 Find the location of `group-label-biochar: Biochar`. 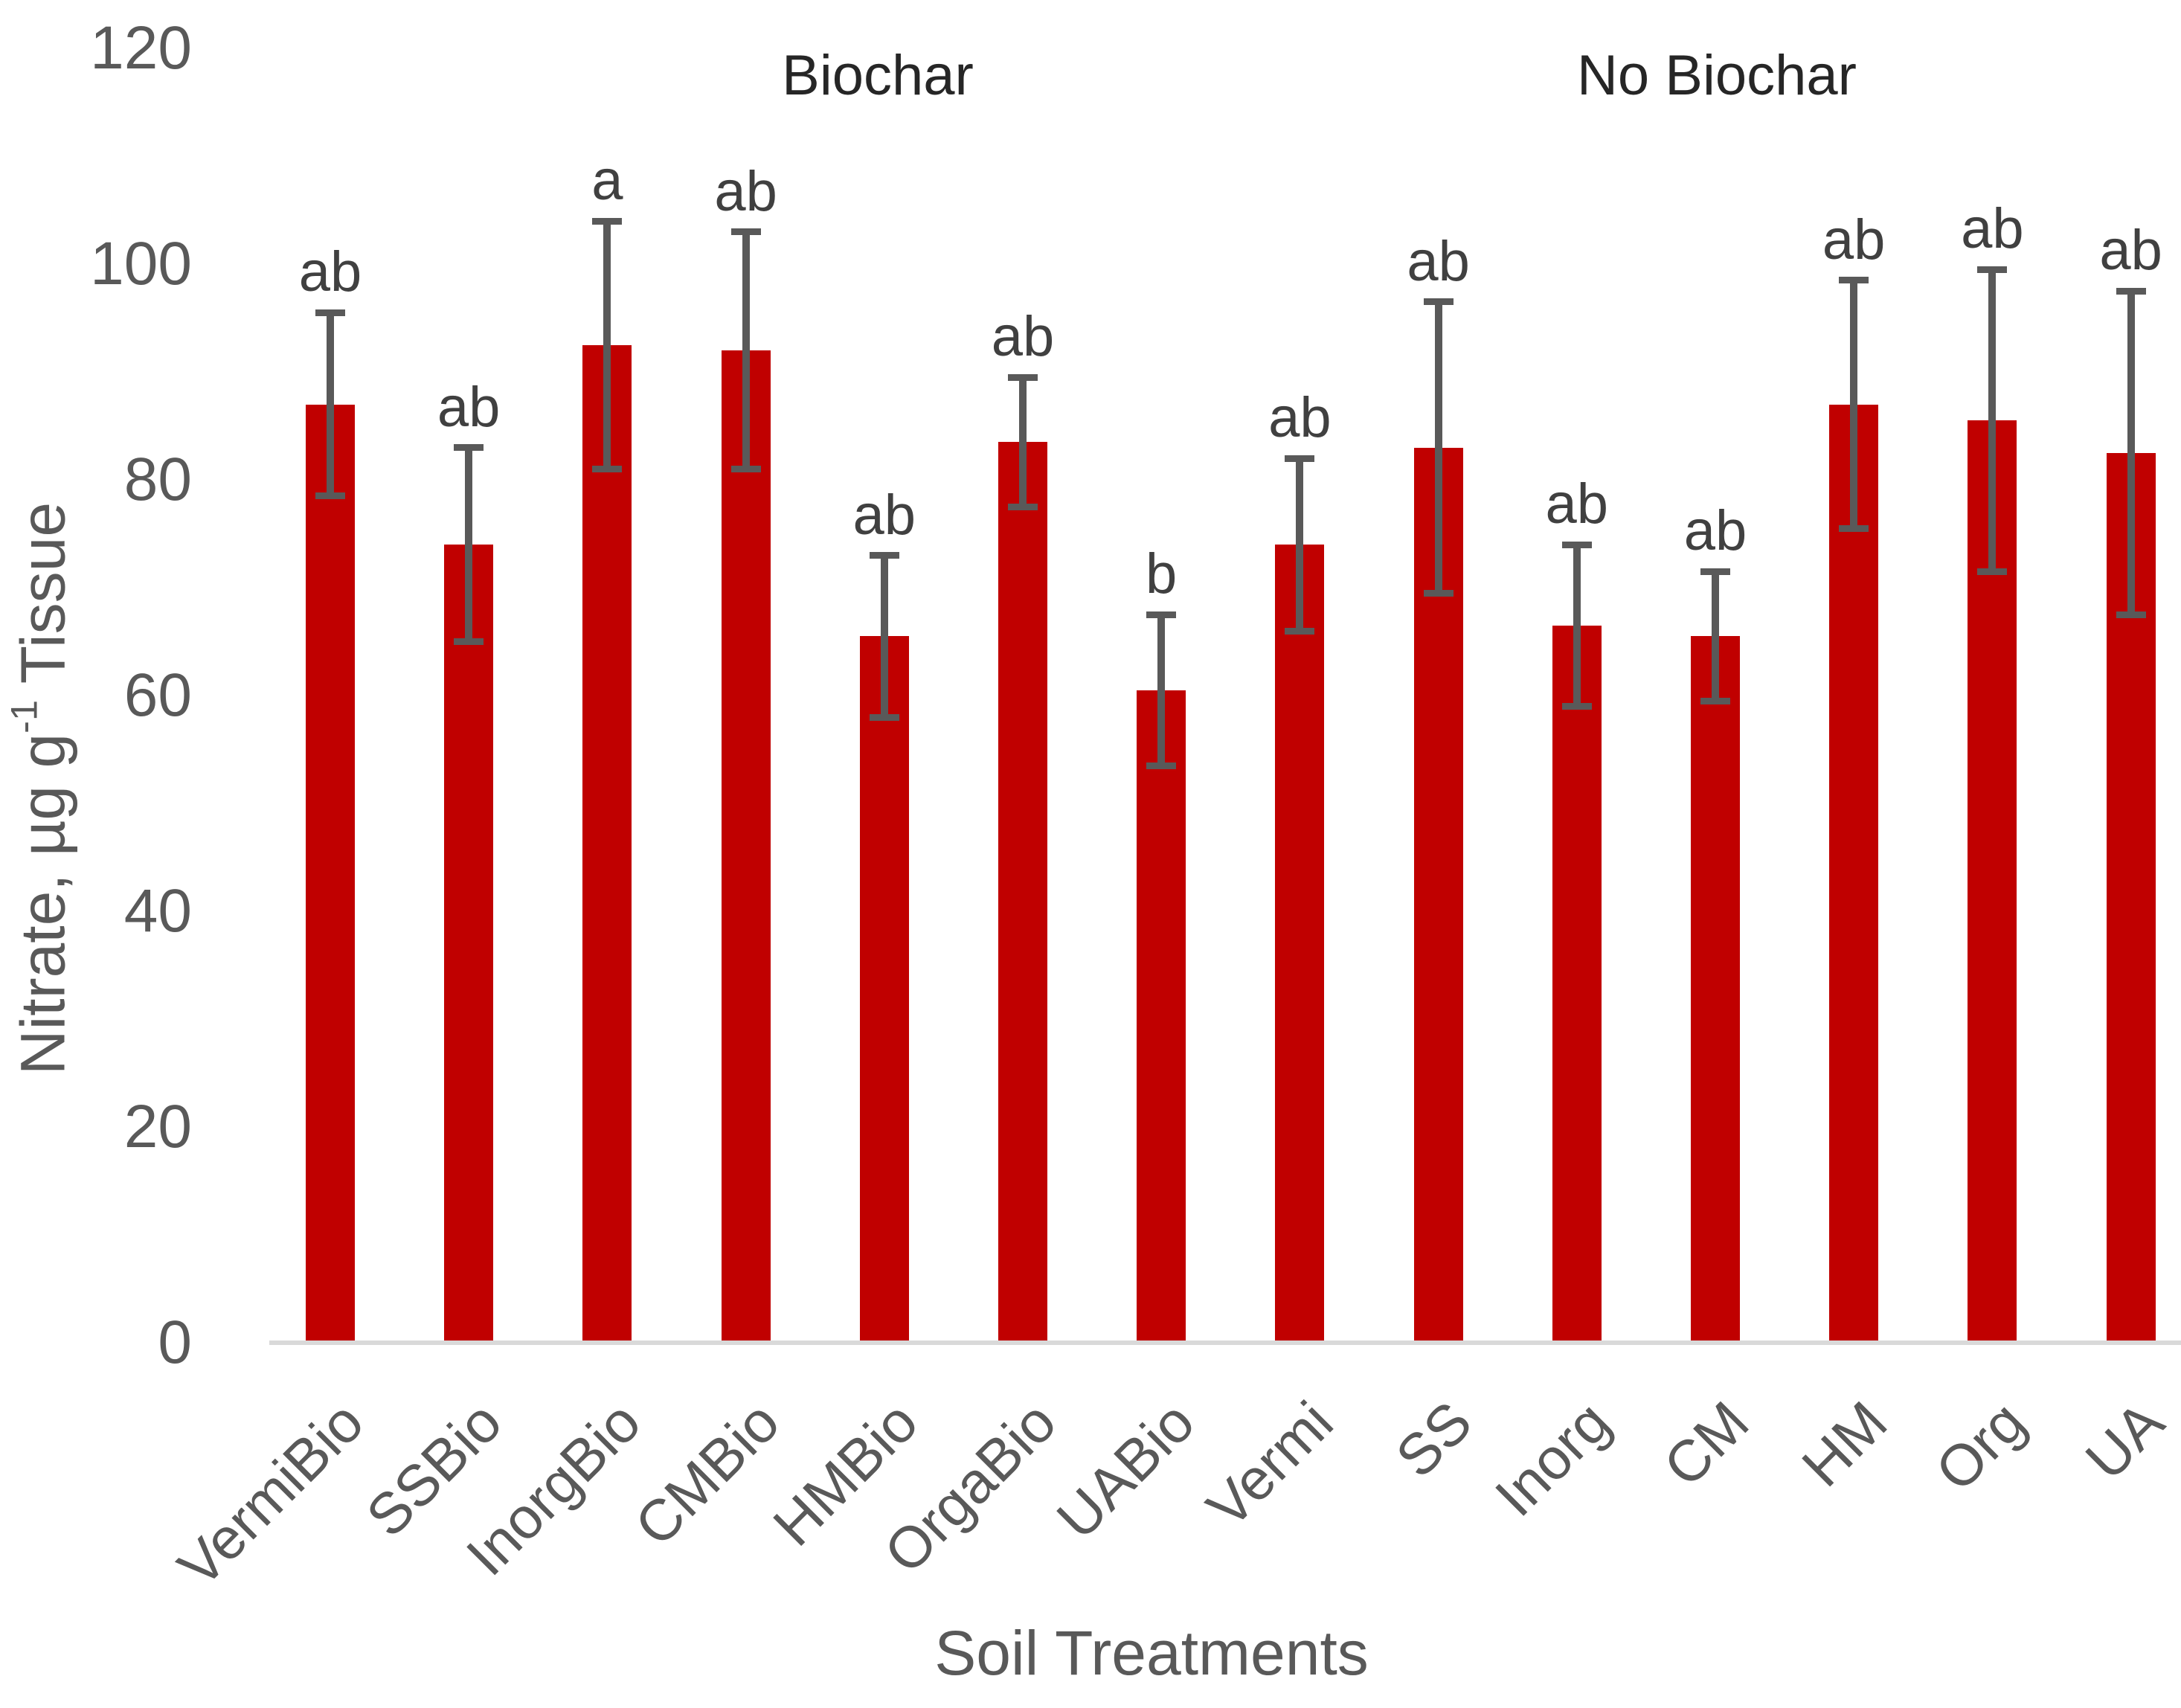

group-label-biochar: Biochar is located at coordinates (878, 75).